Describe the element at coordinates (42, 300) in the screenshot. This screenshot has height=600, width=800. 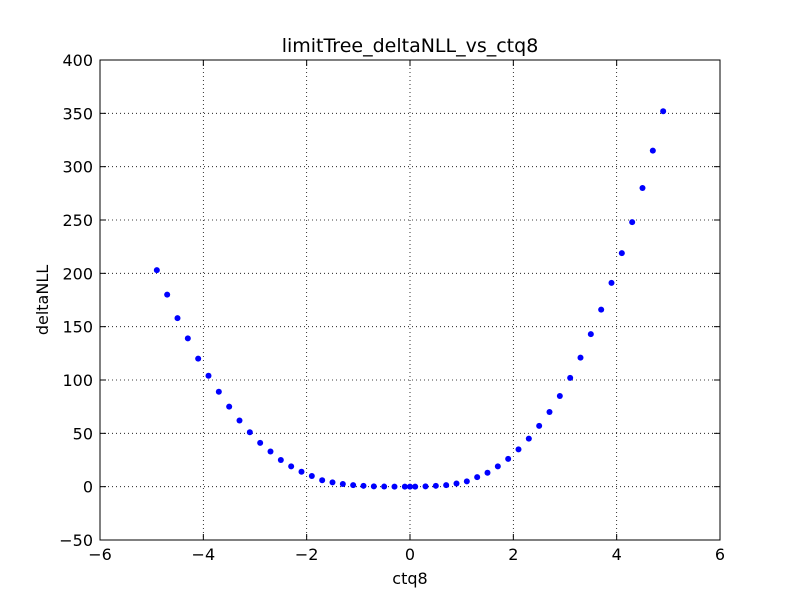
I see `y-axis-label: deltaNLL` at that location.